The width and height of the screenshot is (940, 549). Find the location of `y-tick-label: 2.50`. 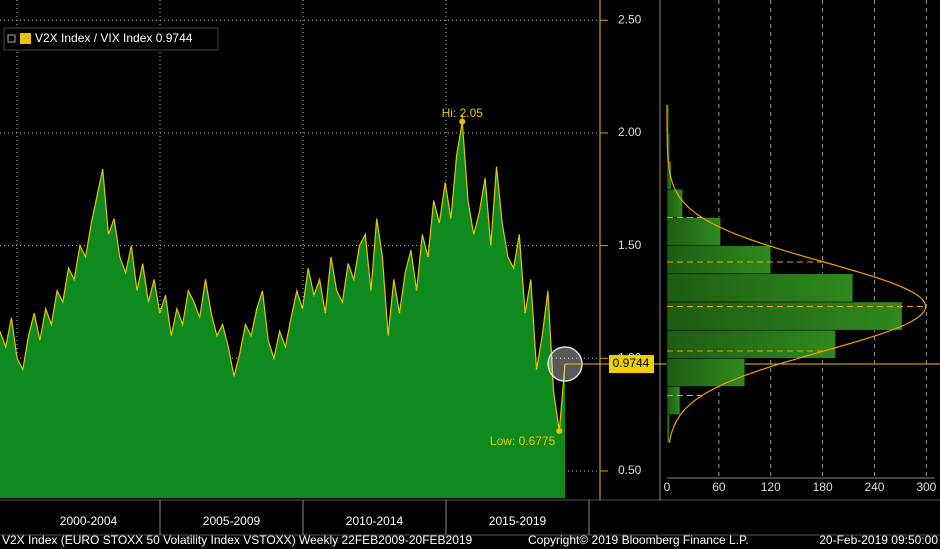

y-tick-label: 2.50 is located at coordinates (630, 19).